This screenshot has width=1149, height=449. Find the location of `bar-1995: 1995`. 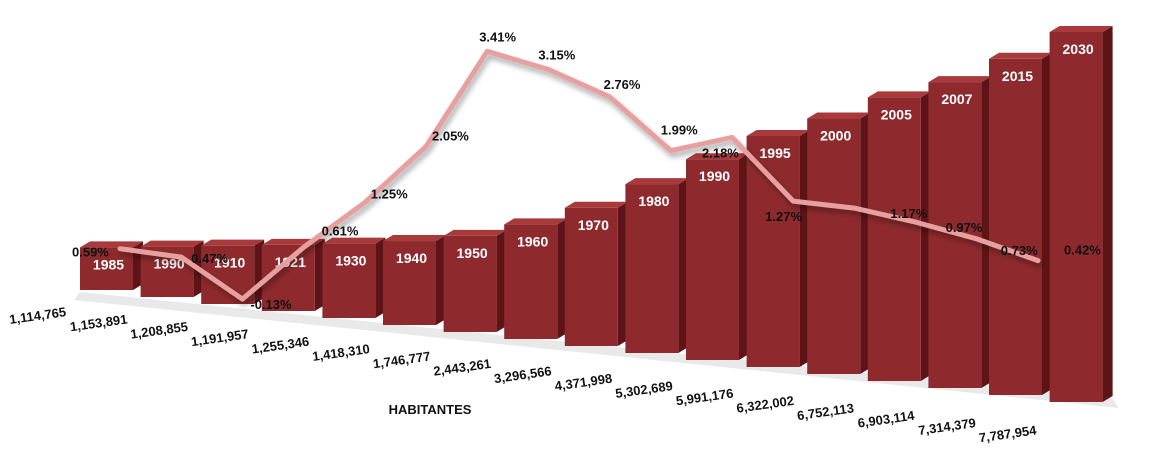

bar-1995: 1995 is located at coordinates (778, 248).